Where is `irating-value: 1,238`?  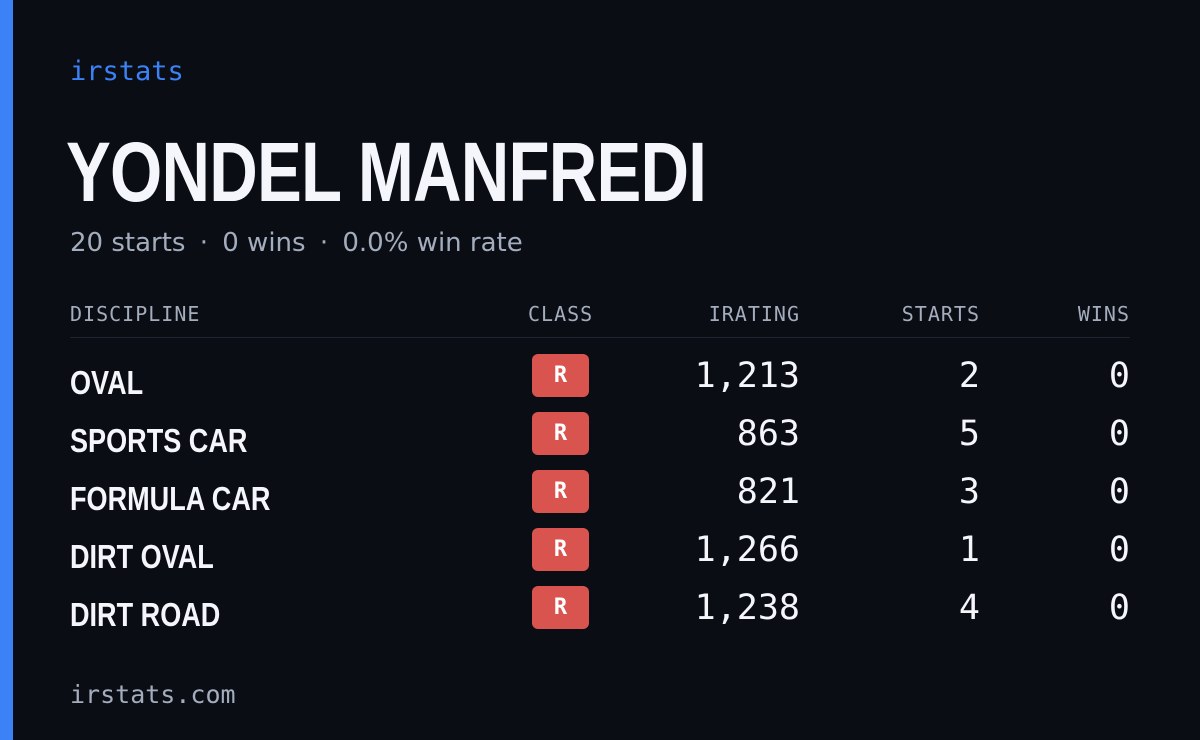 irating-value: 1,238 is located at coordinates (747, 608).